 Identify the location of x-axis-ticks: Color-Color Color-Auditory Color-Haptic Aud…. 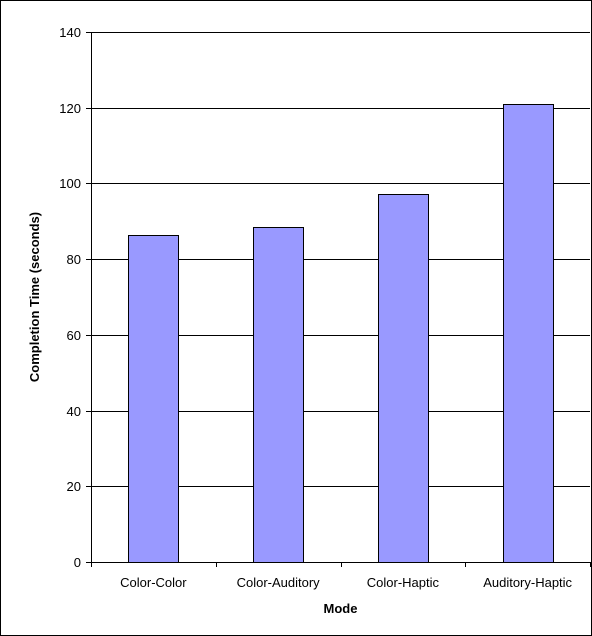
(341, 576).